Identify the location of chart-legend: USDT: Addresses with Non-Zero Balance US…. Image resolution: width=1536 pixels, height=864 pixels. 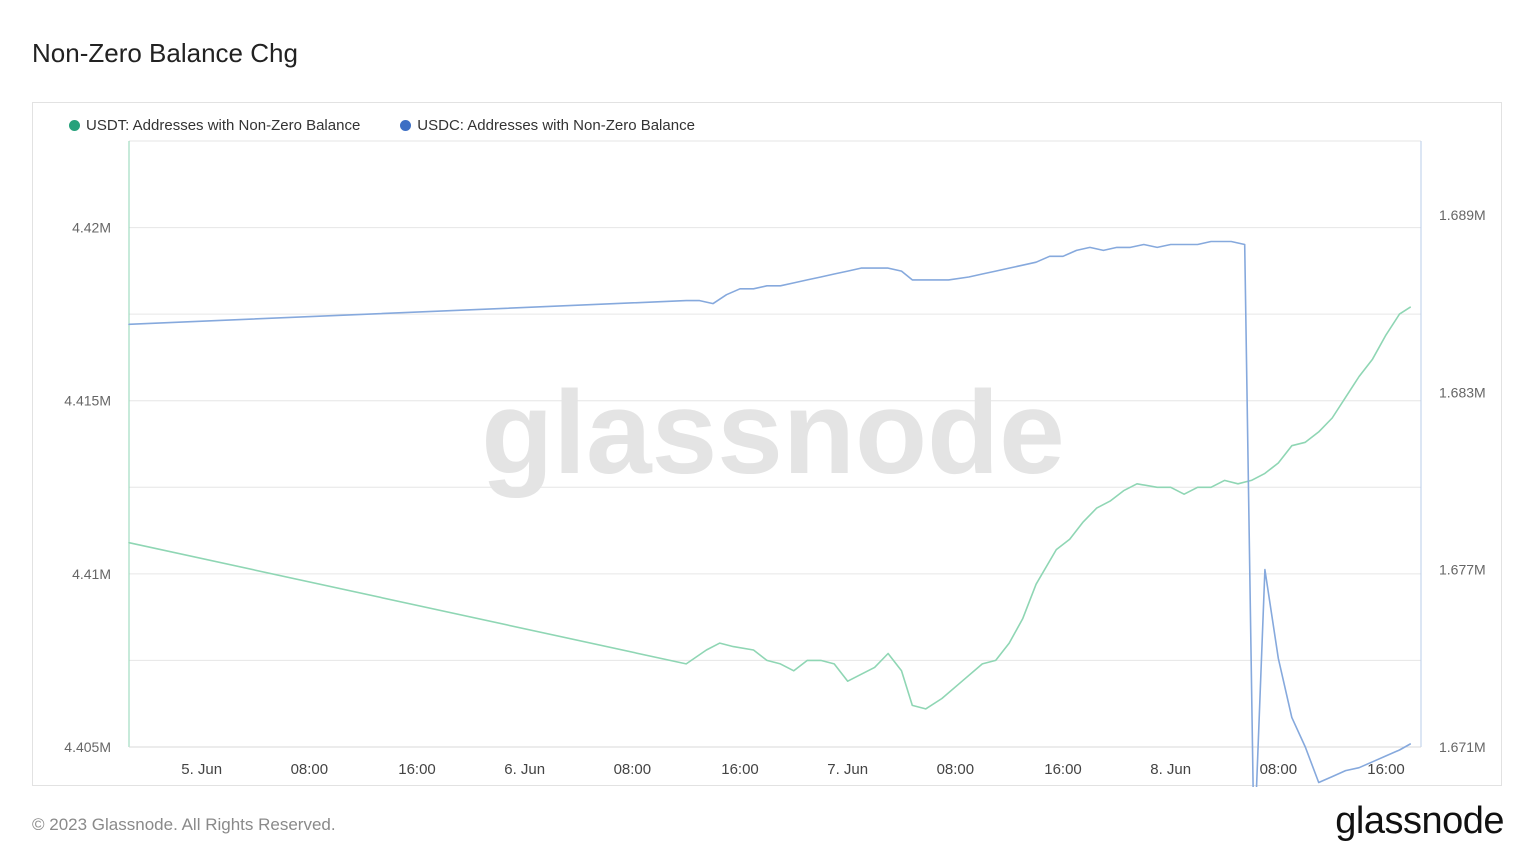
(382, 125).